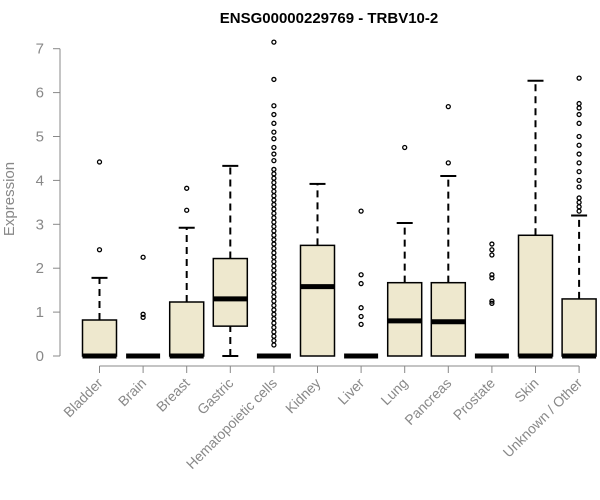  I want to click on box-unknown-other, so click(579, 217).